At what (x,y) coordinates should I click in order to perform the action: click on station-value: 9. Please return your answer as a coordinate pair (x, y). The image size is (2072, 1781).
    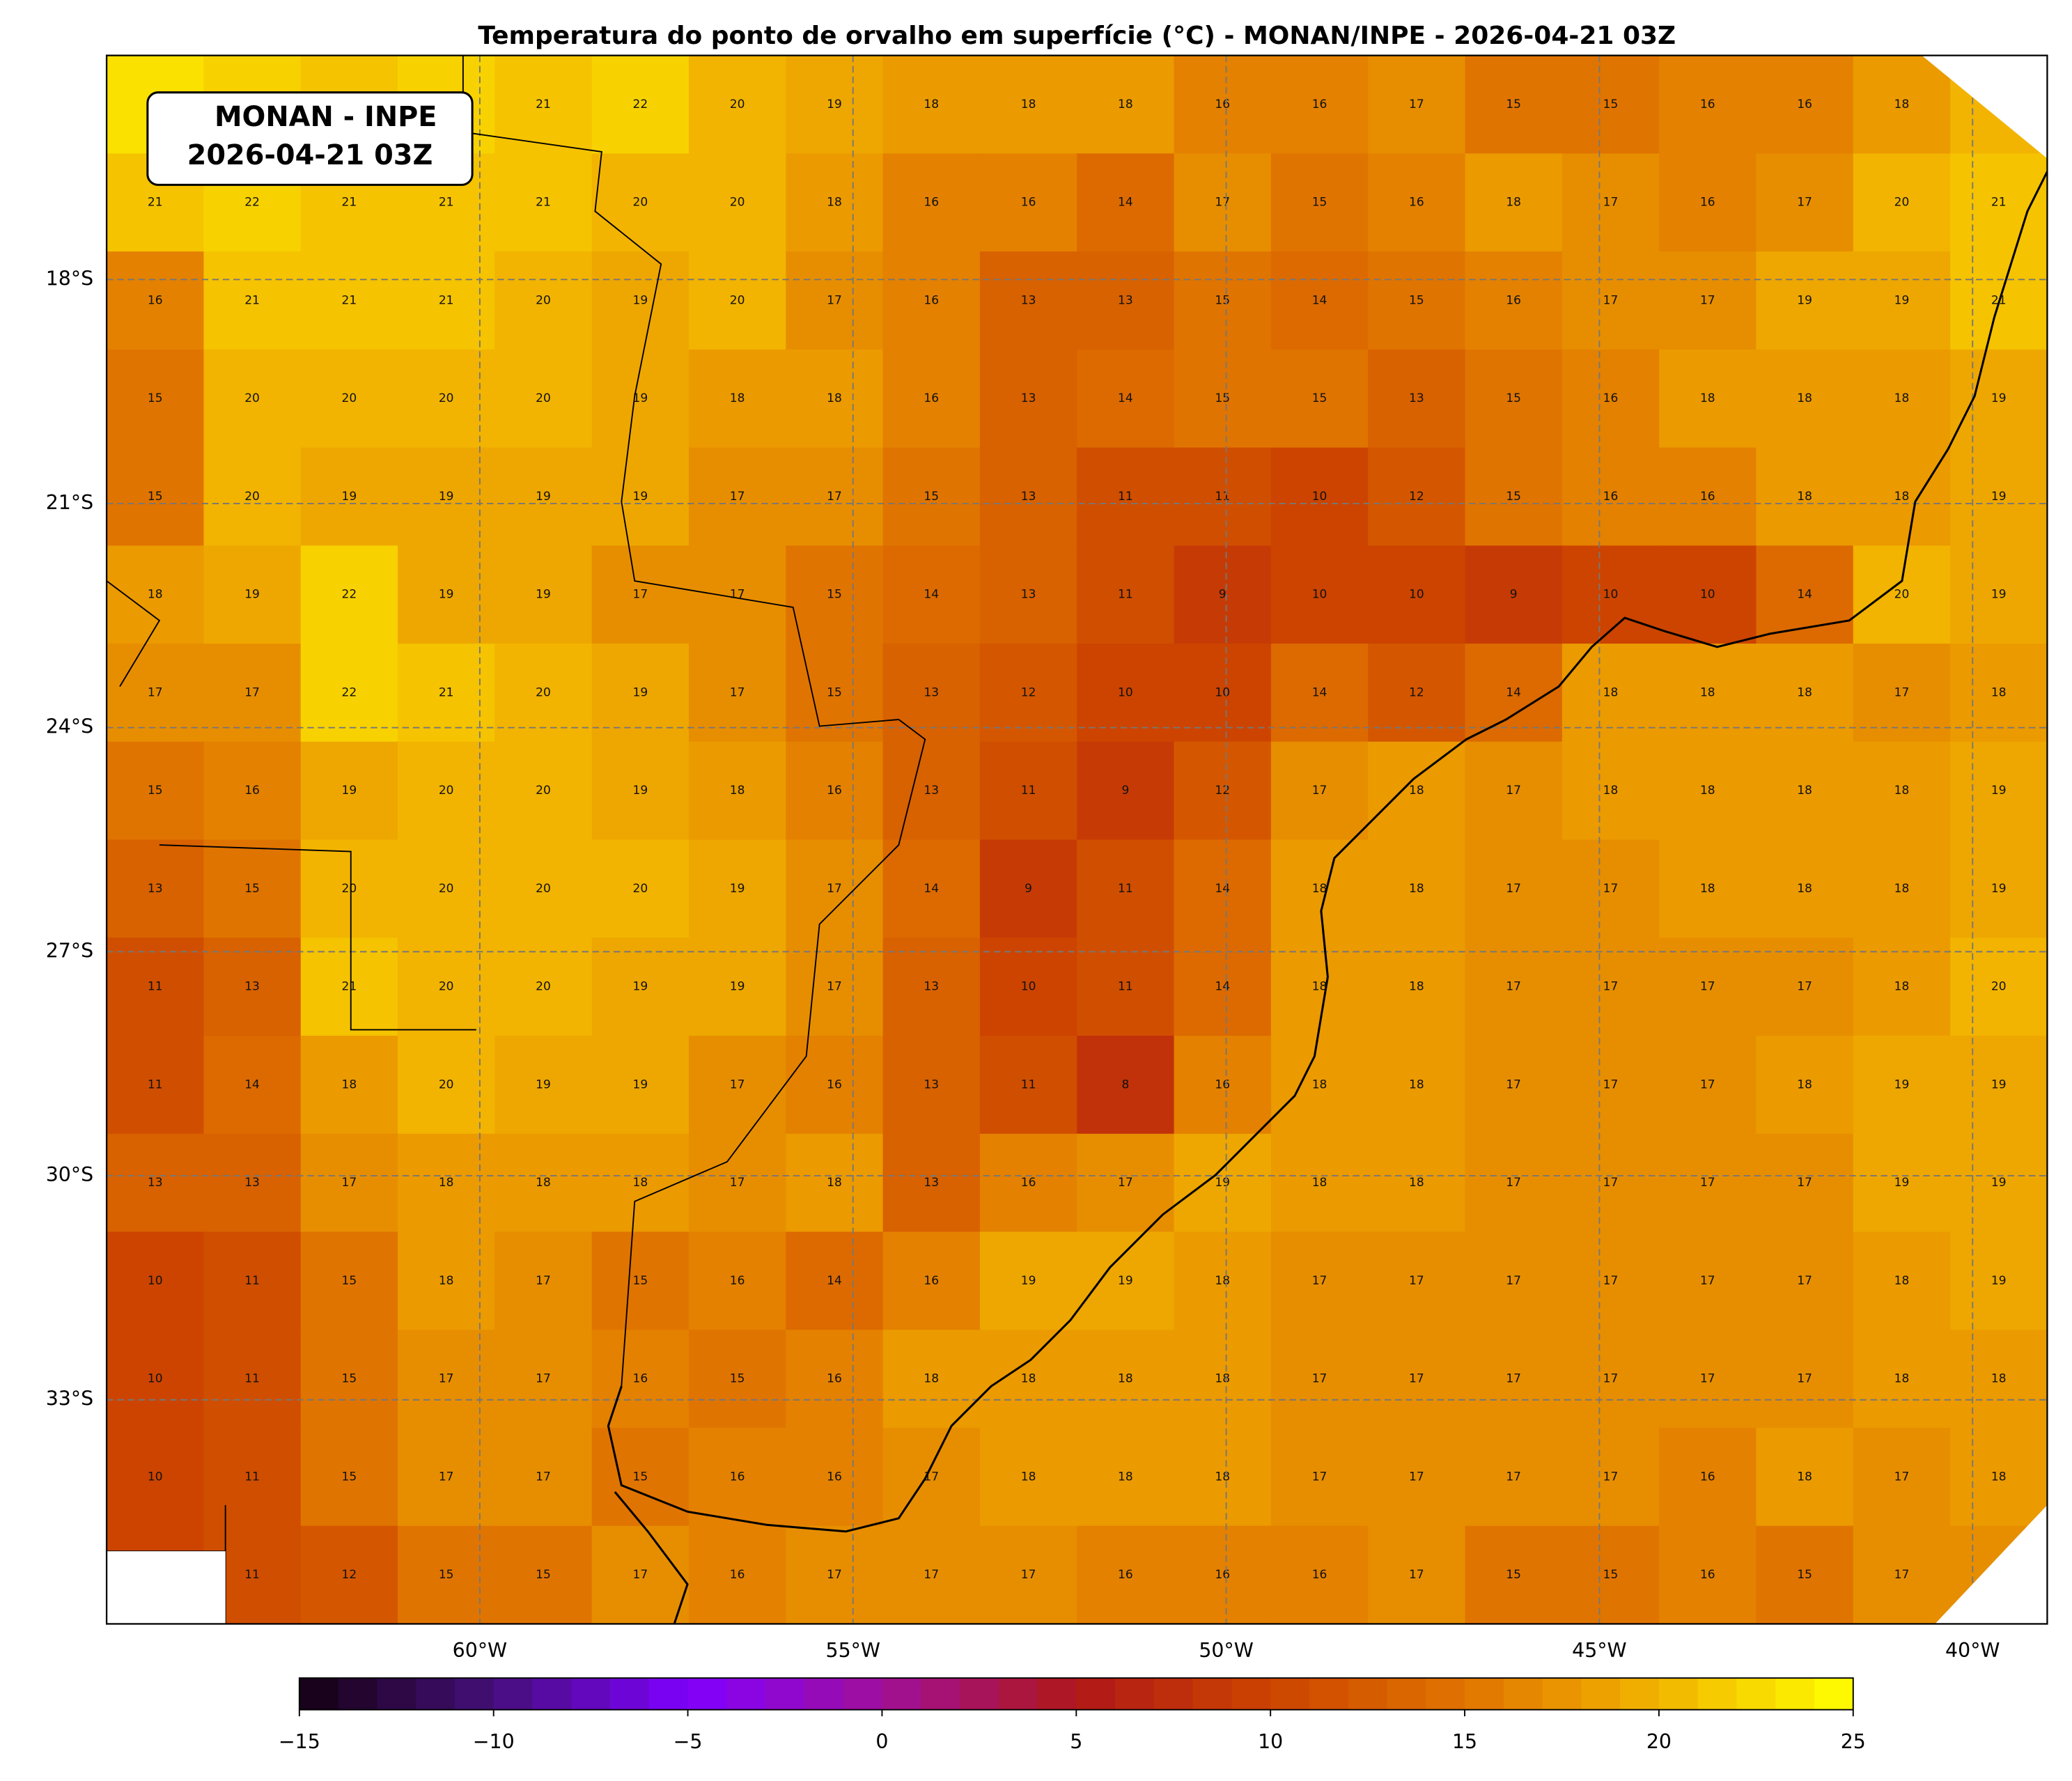
    Looking at the image, I should click on (1125, 791).